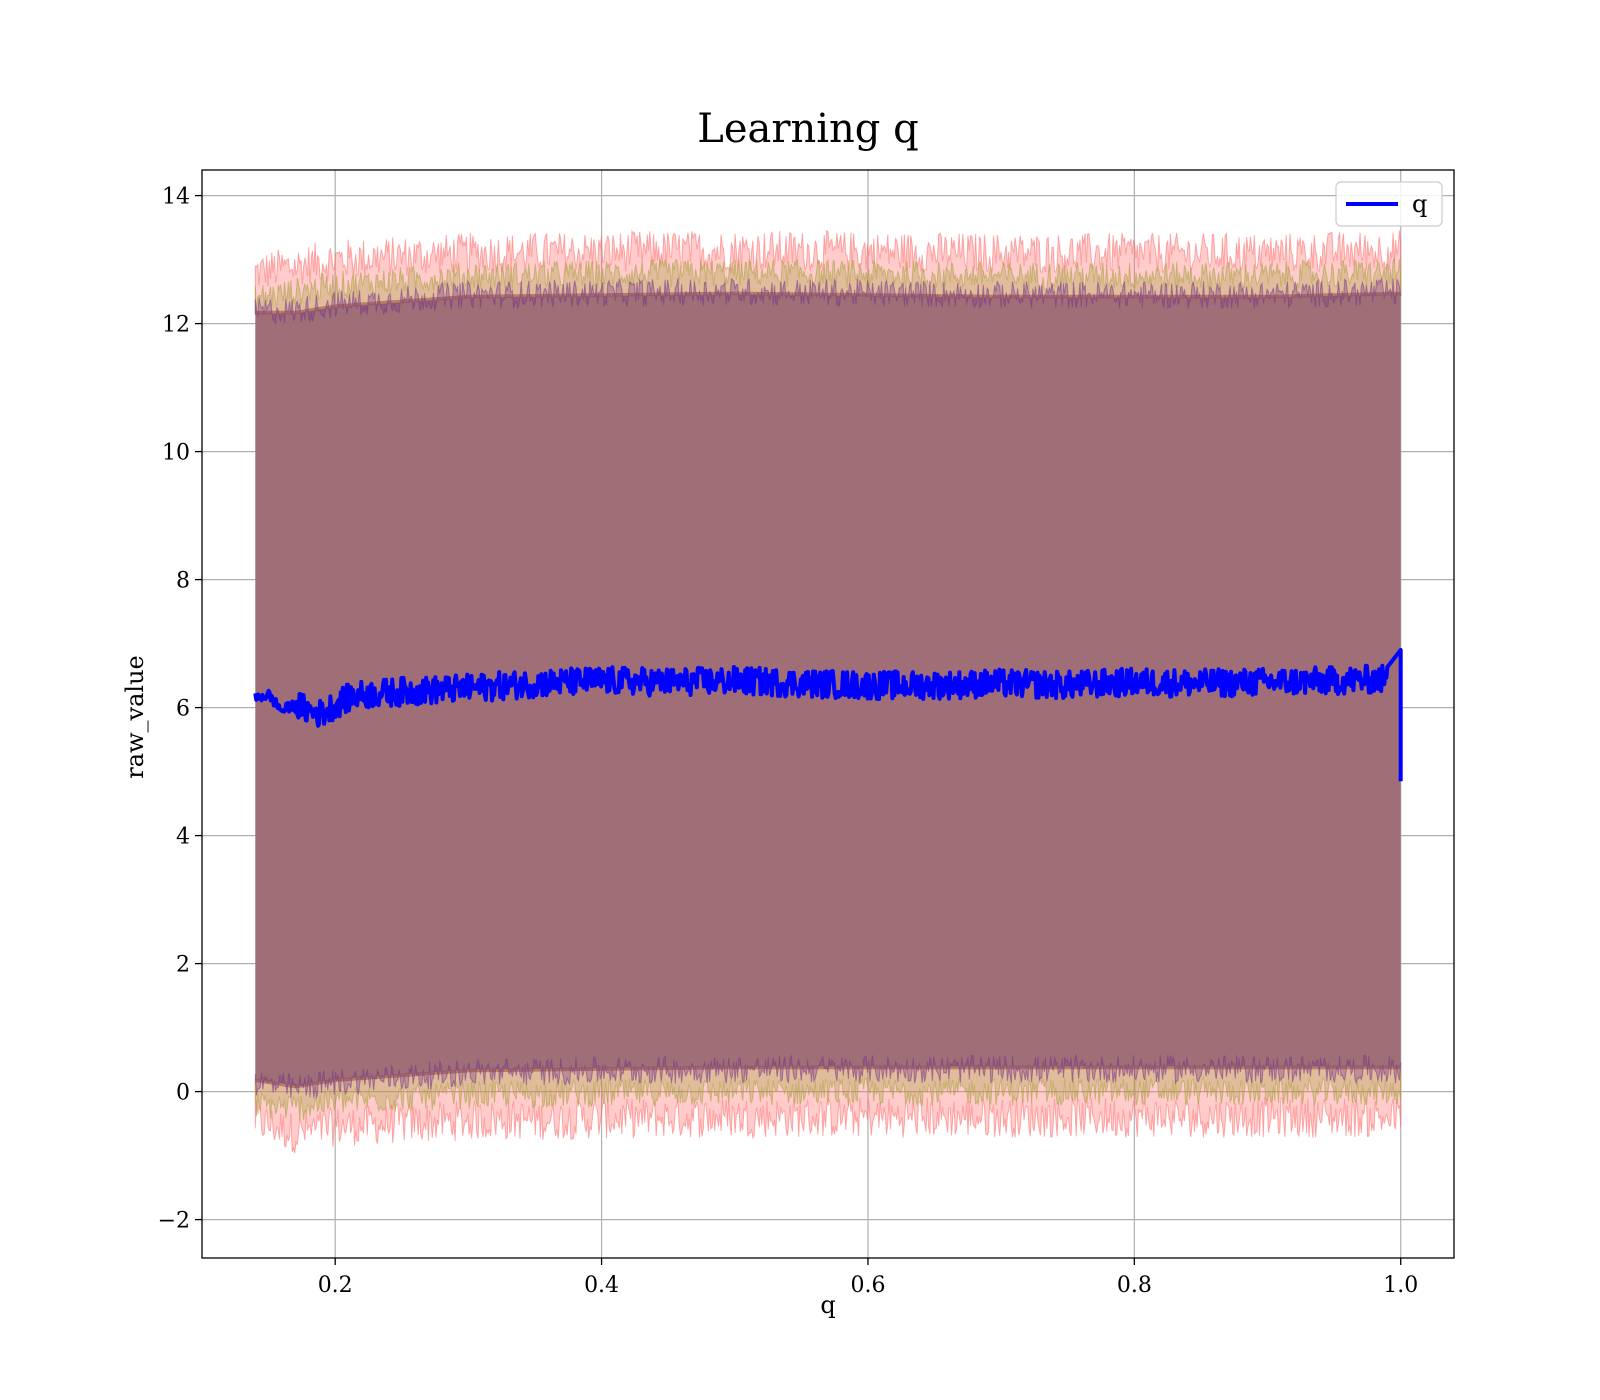 Image resolution: width=1600 pixels, height=1400 pixels. What do you see at coordinates (335, 1285) in the screenshot?
I see `x-tick-label: 0.2` at bounding box center [335, 1285].